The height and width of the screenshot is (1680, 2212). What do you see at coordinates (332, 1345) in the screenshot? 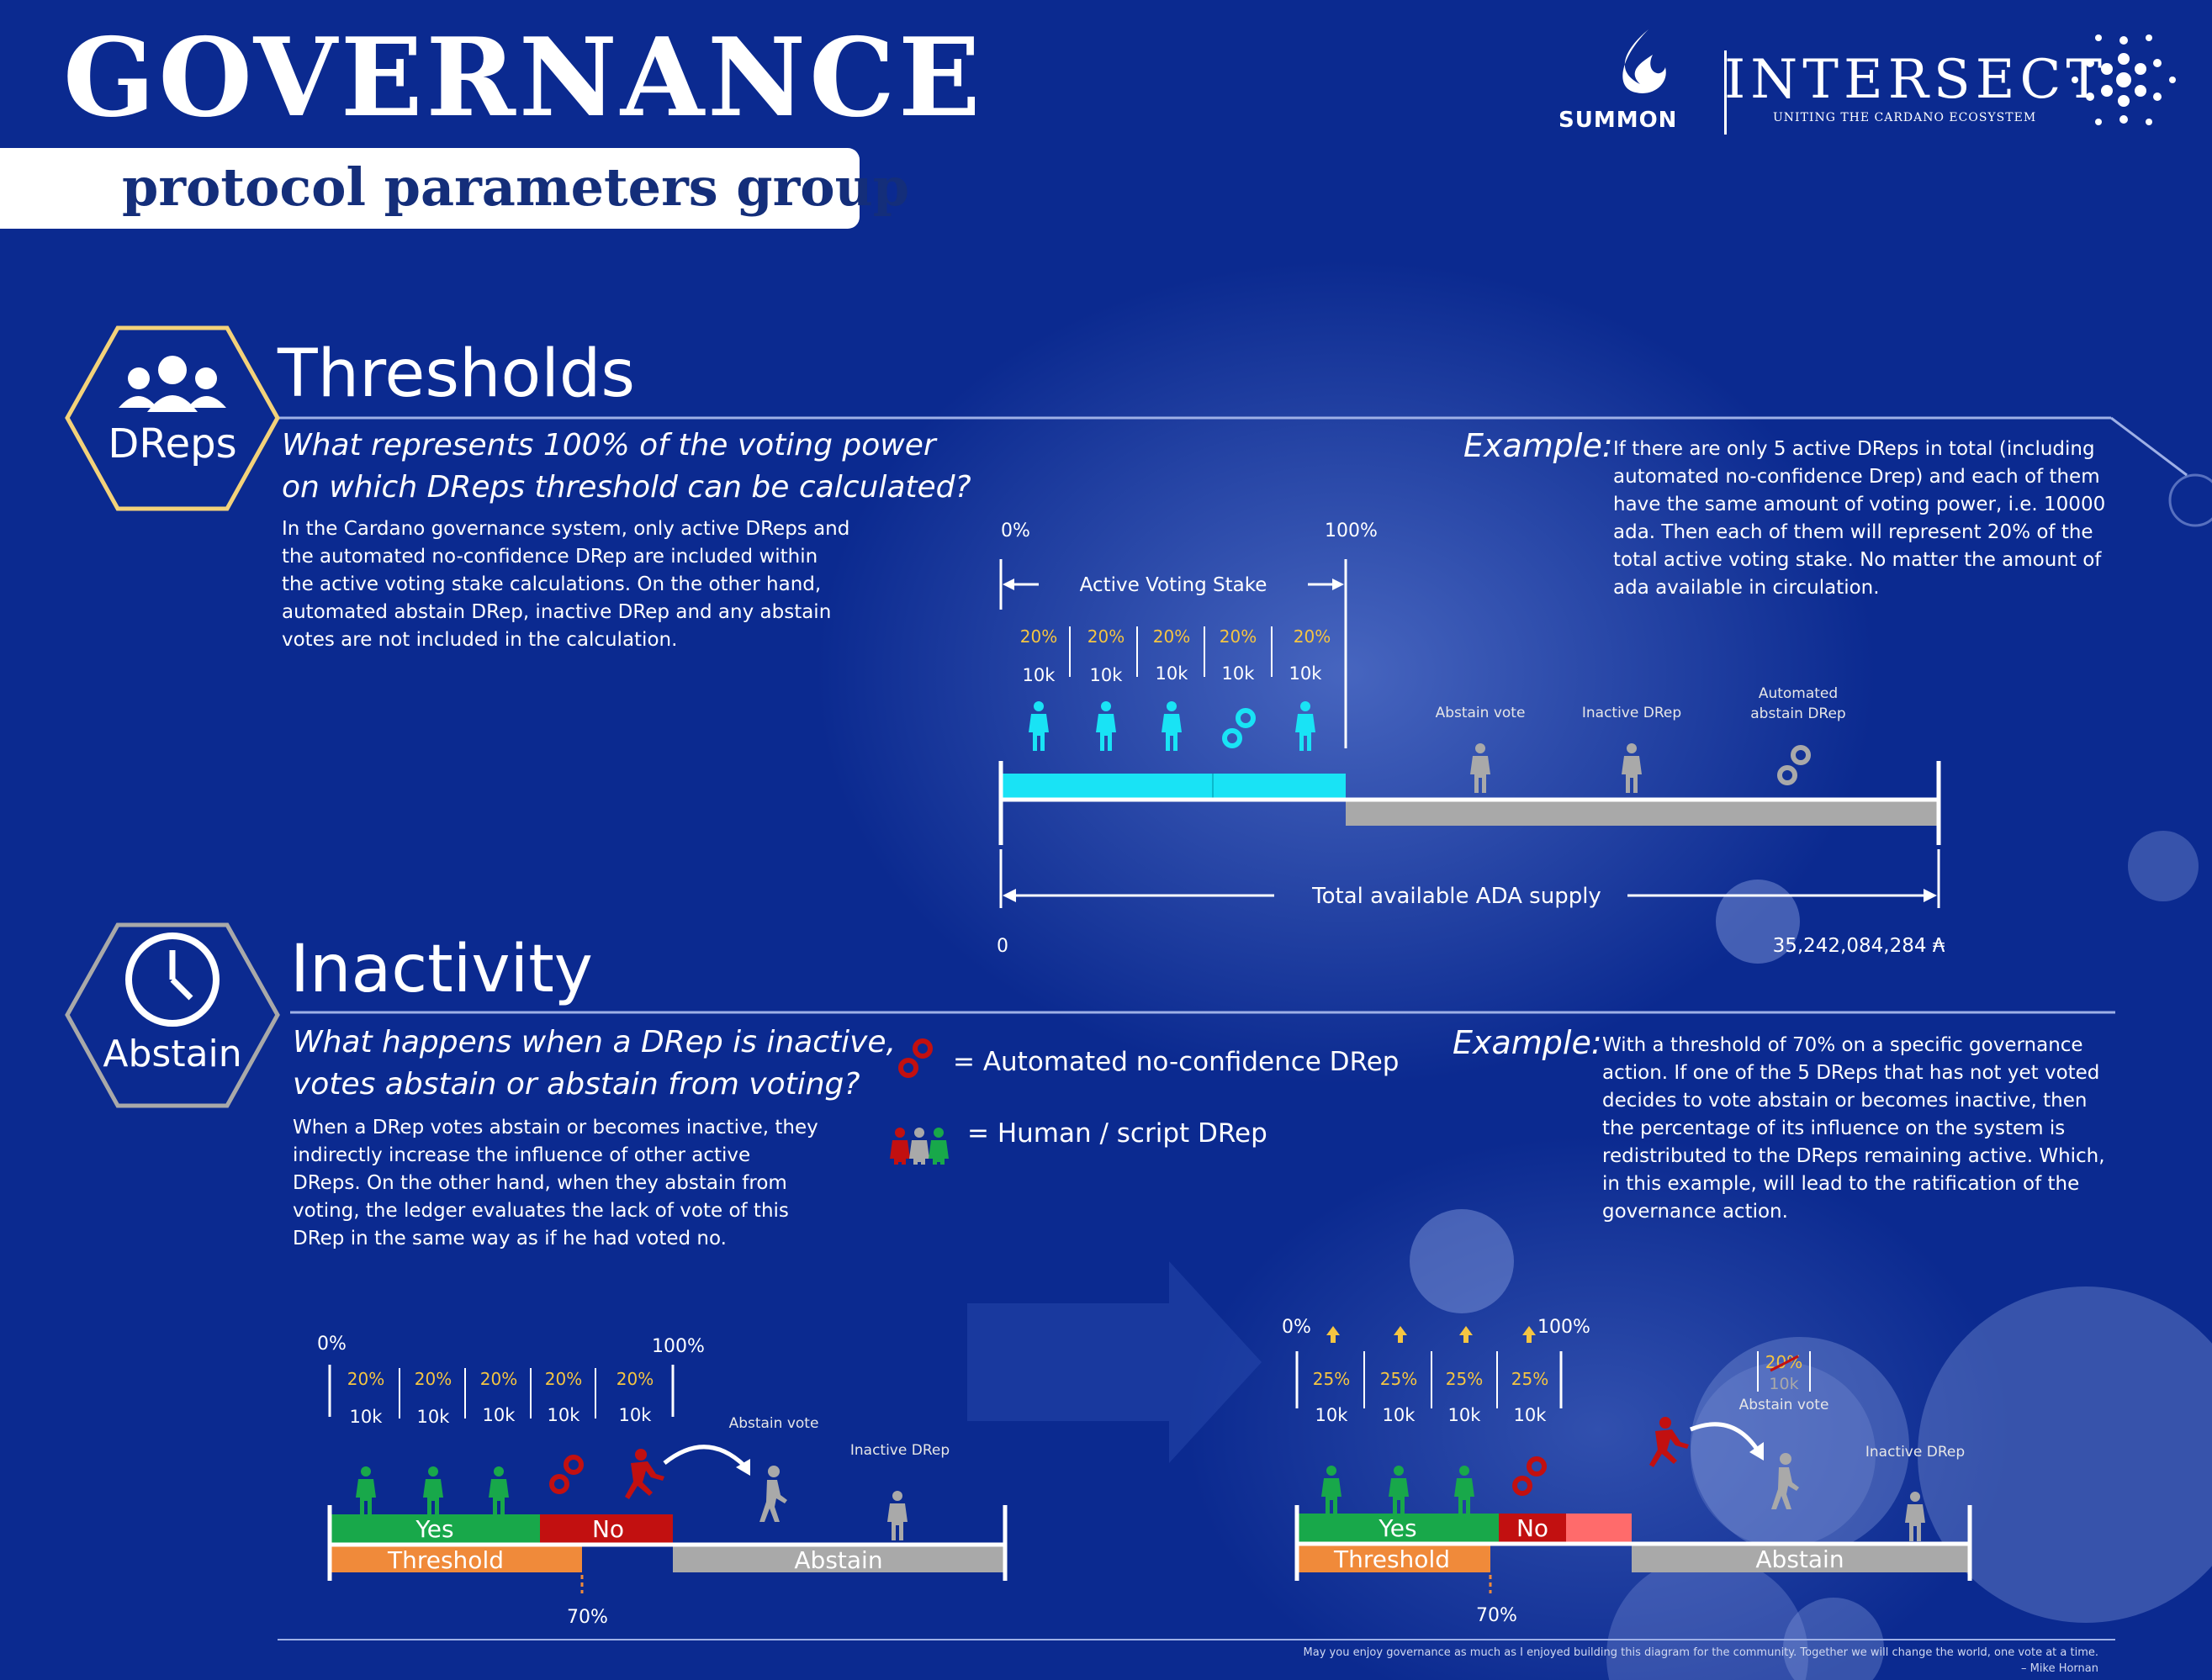
I see `before-start-label: 0%` at bounding box center [332, 1345].